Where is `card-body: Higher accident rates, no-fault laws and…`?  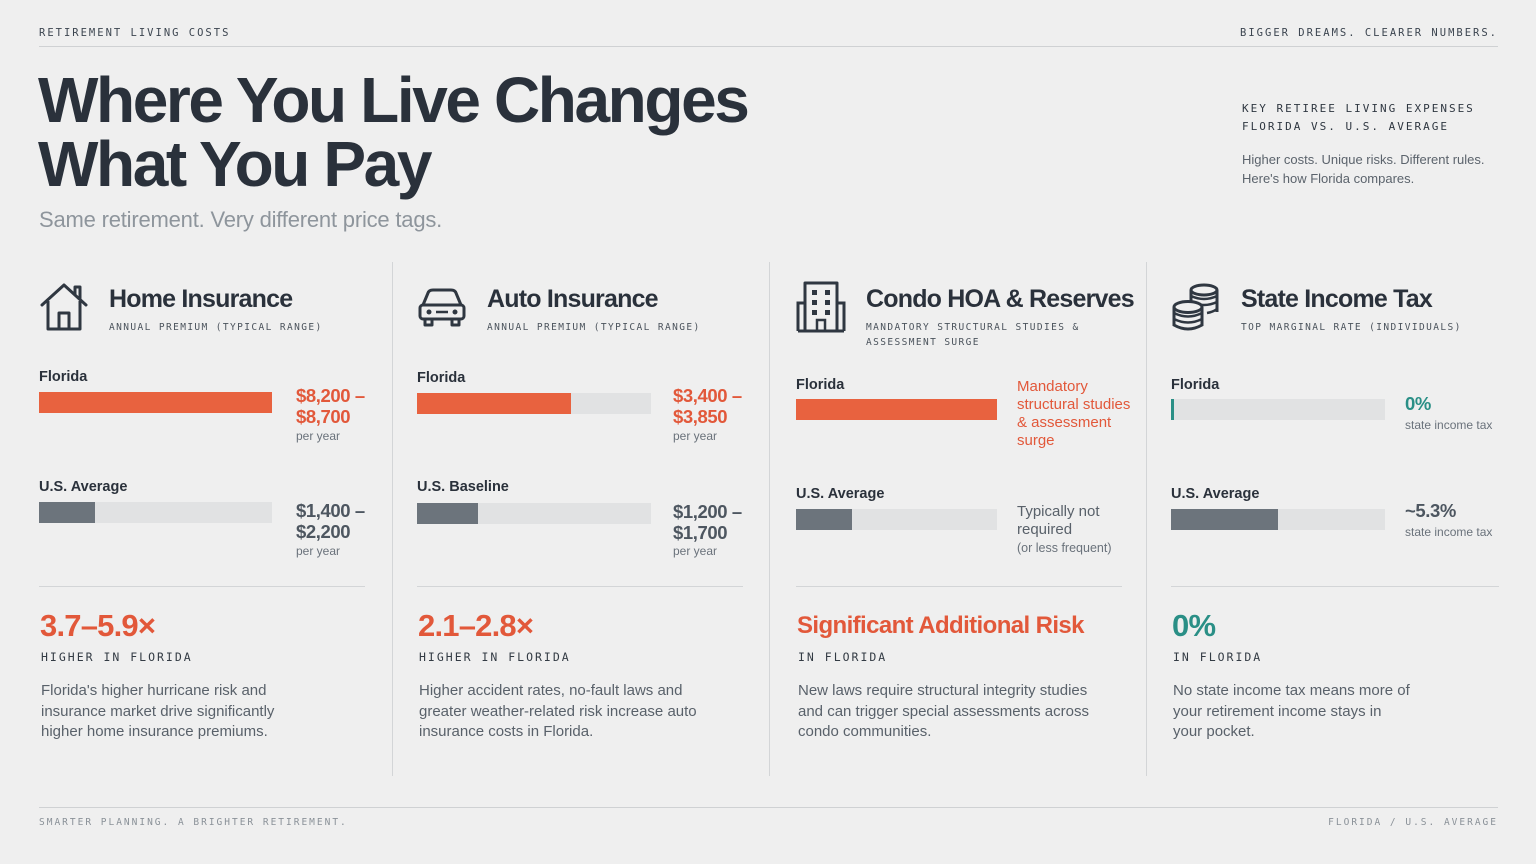 card-body: Higher accident rates, no-fault laws and… is located at coordinates (558, 711).